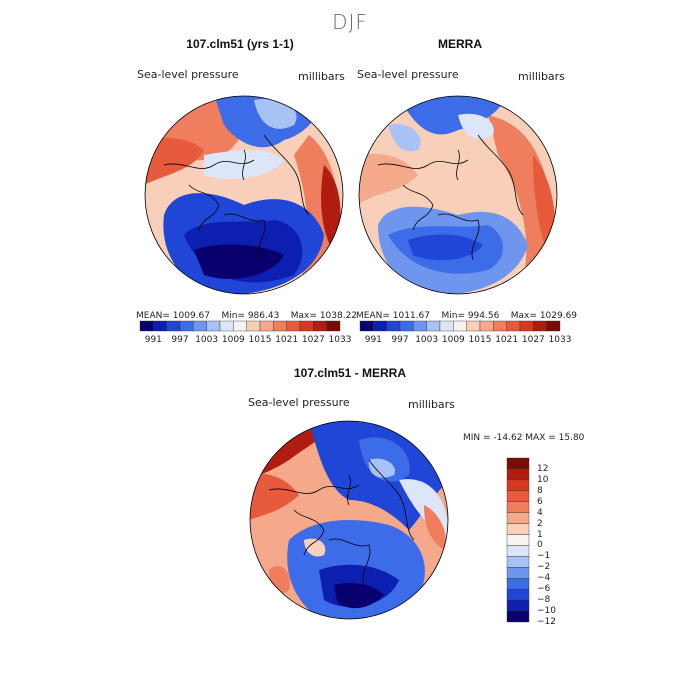  What do you see at coordinates (349, 520) in the screenshot?
I see `panel3-map` at bounding box center [349, 520].